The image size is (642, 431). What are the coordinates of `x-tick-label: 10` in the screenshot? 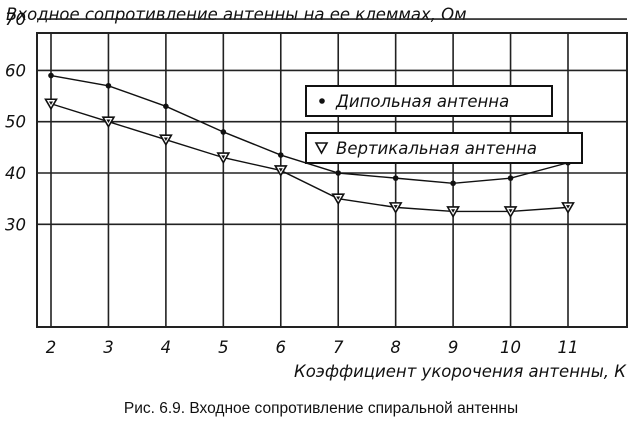 It's located at (510, 347).